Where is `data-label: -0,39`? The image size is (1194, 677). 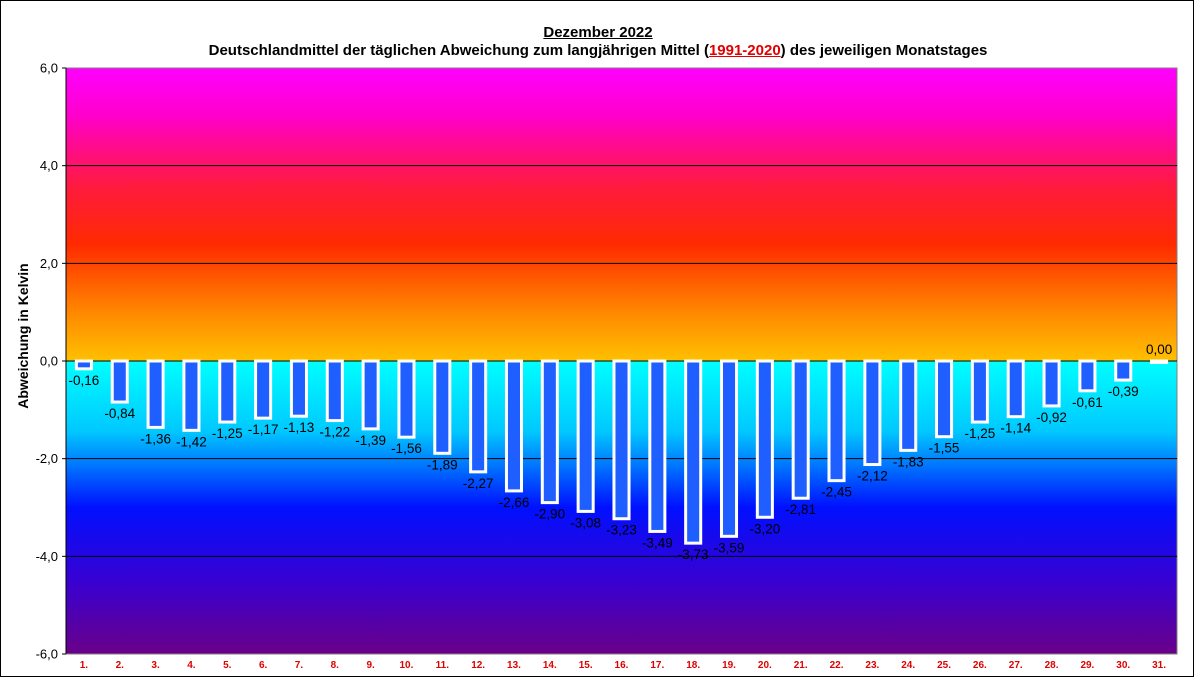 data-label: -0,39 is located at coordinates (1123, 391).